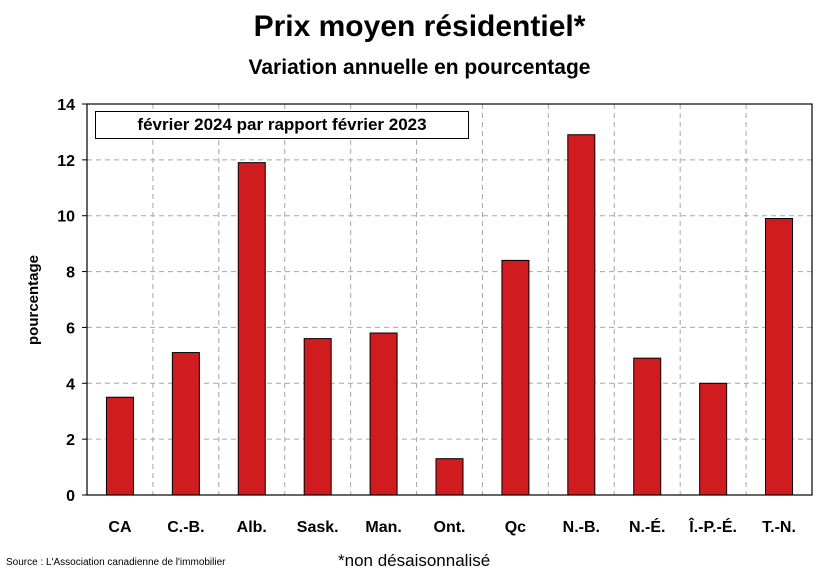 The image size is (839, 575). Describe the element at coordinates (515, 527) in the screenshot. I see `x-tick-label: Qc` at that location.